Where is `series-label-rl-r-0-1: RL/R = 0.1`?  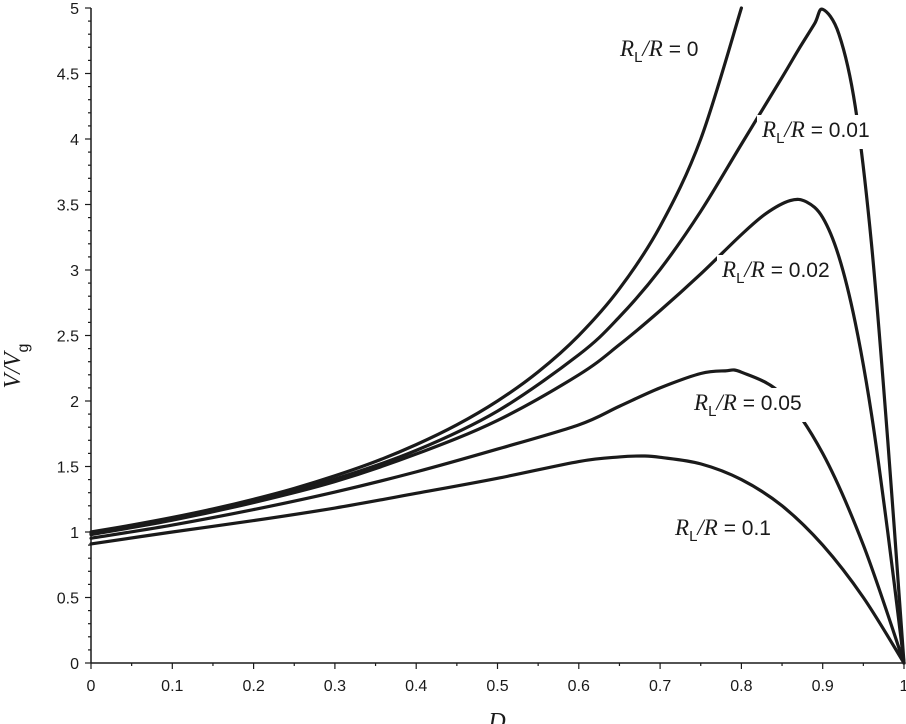
series-label-rl-r-0-1: RL/R = 0.1 is located at coordinates (722, 530).